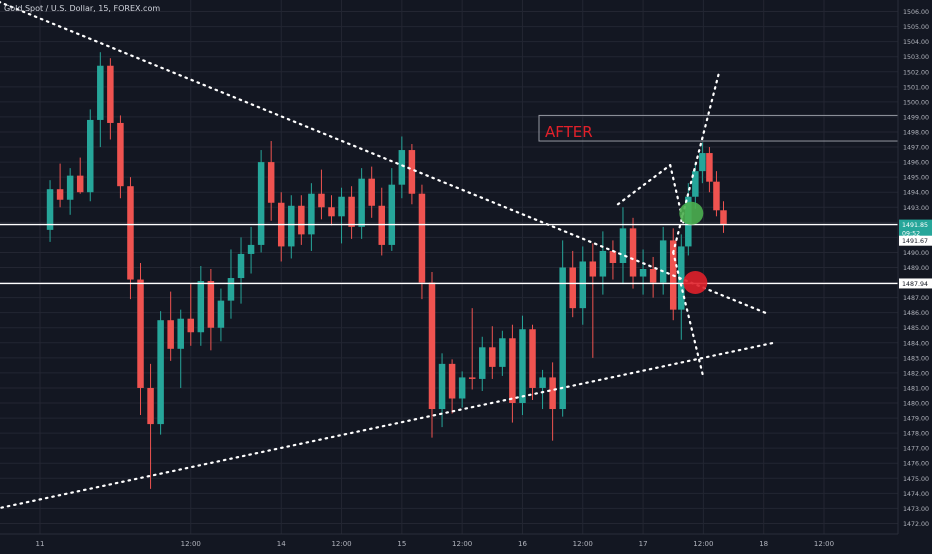 Image resolution: width=932 pixels, height=554 pixels. What do you see at coordinates (40, 544) in the screenshot?
I see `time-tick-label: 11` at bounding box center [40, 544].